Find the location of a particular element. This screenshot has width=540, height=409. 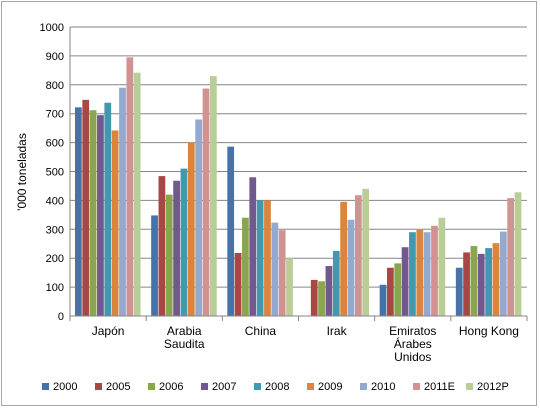

legend-label: 2010 is located at coordinates (383, 387).